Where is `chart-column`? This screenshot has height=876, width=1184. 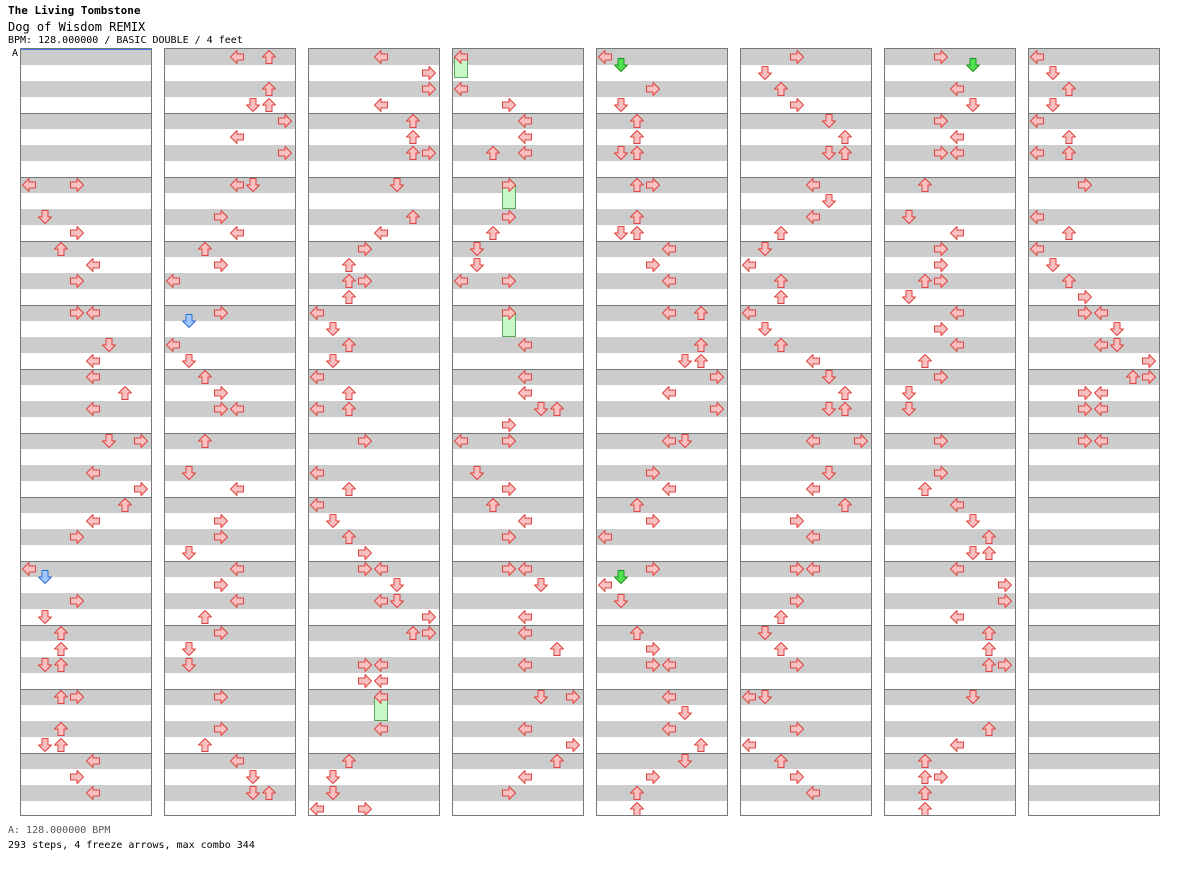 chart-column is located at coordinates (806, 432).